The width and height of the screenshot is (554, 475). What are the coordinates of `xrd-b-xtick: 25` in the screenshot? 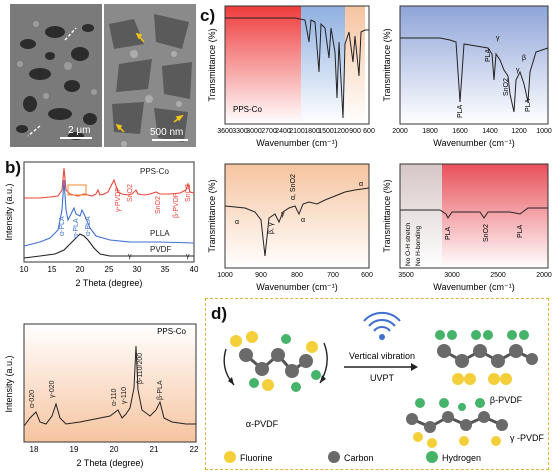 It's located at (109, 269).